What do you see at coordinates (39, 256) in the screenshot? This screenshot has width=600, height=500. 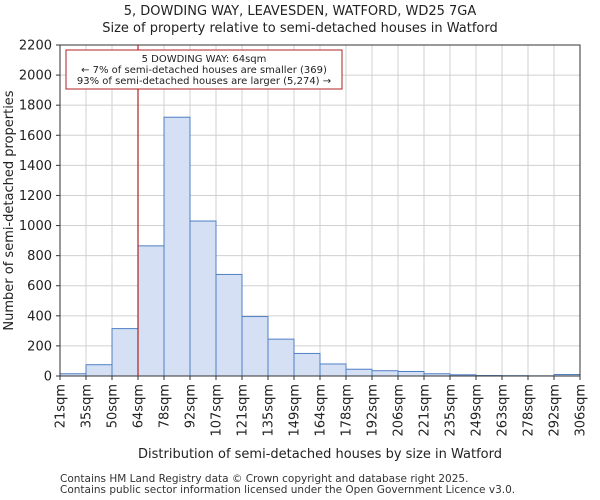 I see `y-tick-label: 800` at bounding box center [39, 256].